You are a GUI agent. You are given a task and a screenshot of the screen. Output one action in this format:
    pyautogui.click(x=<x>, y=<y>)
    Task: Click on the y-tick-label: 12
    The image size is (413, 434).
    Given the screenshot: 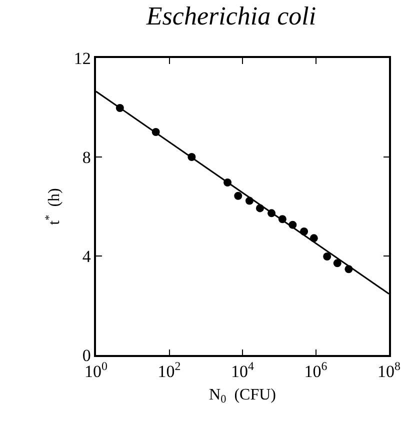 What is the action you would take?
    pyautogui.click(x=82, y=58)
    